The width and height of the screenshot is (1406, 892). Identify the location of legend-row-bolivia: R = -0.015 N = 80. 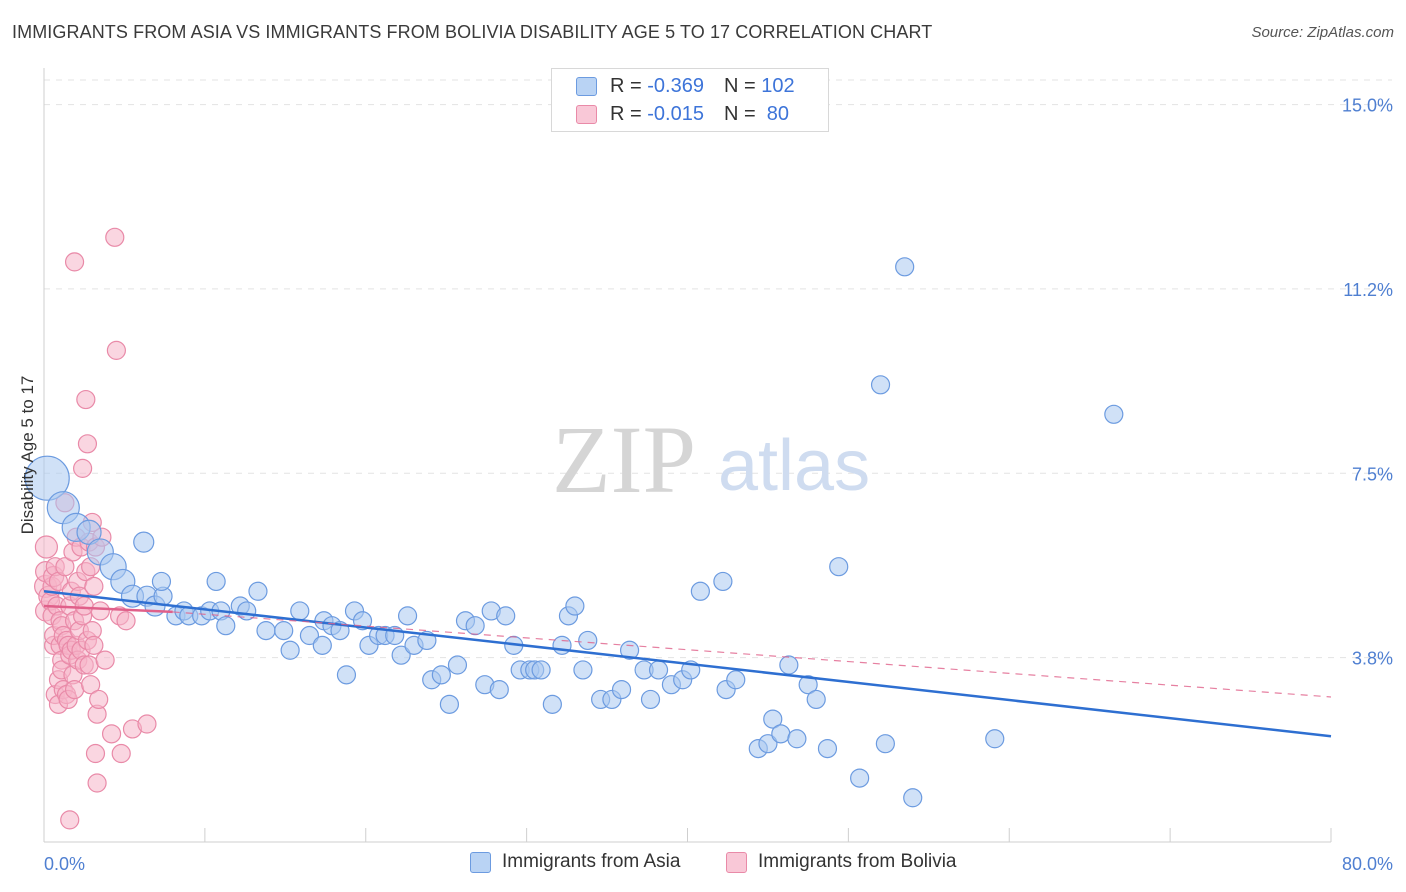
(690, 114).